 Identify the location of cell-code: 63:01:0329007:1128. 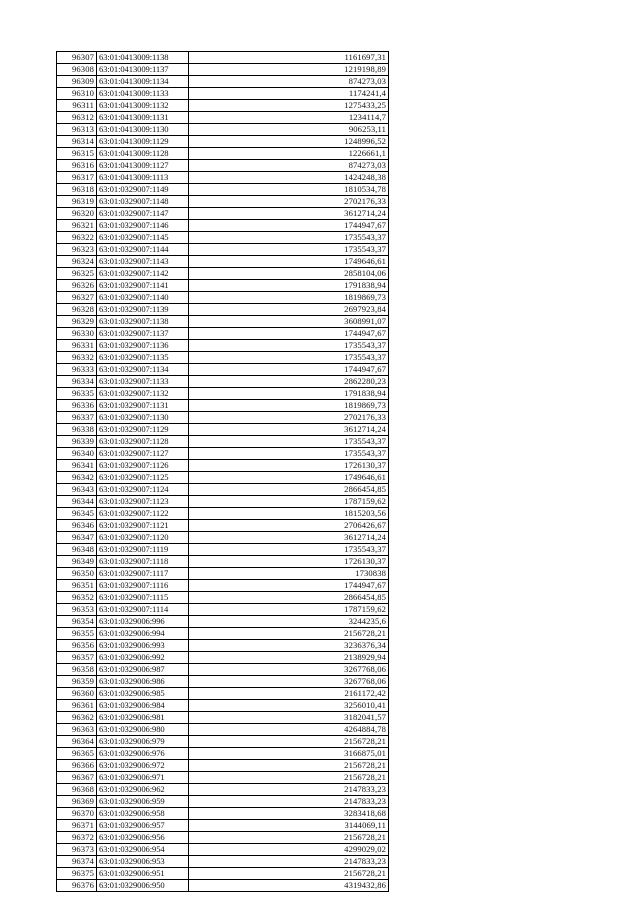
(142, 441).